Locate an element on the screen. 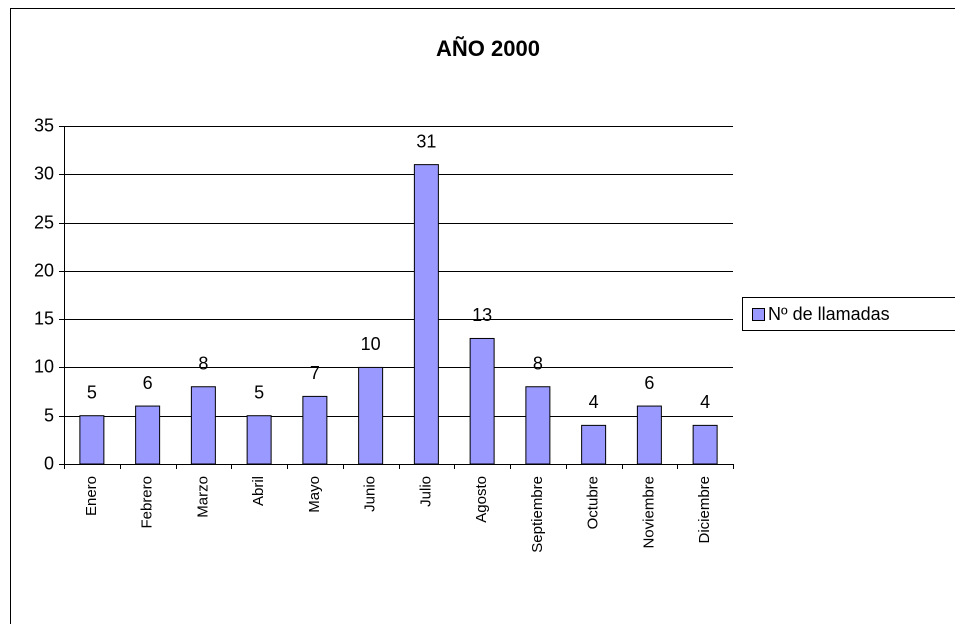  y-tick-label: 30 is located at coordinates (44, 173).